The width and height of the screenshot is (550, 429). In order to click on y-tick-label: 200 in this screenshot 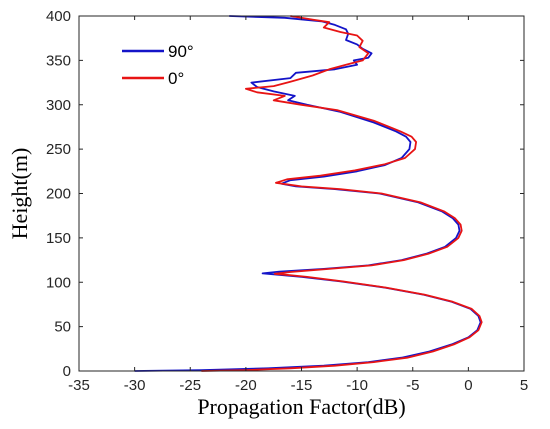, I will do `click(58, 194)`.